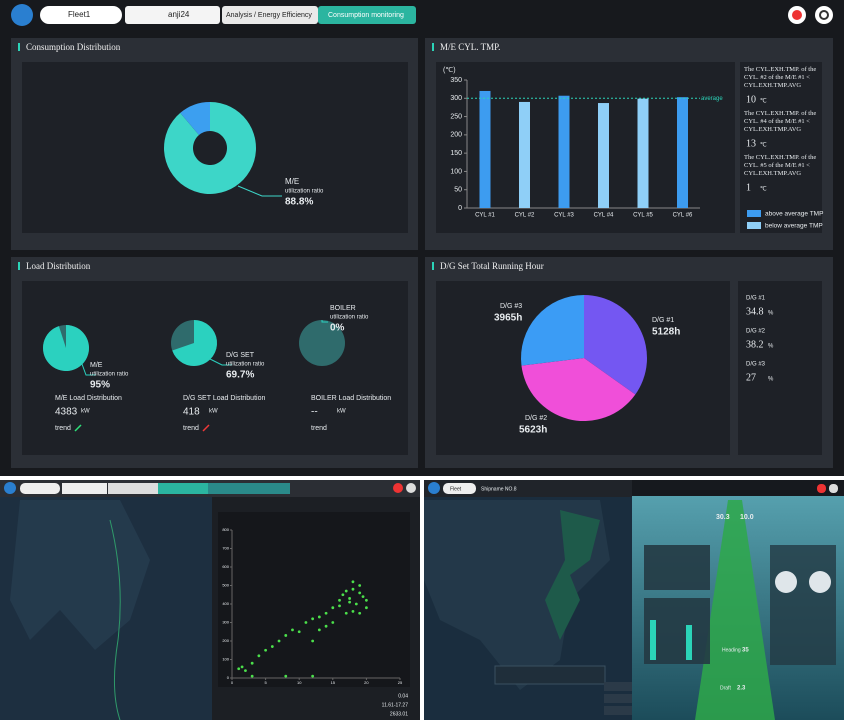 The image size is (844, 720). Describe the element at coordinates (292, 181) in the screenshot. I see `segment-name: M/E` at that location.